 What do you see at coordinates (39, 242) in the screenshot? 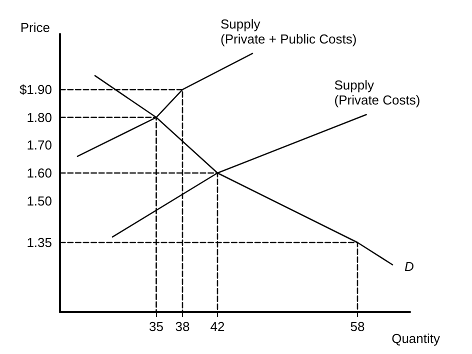
I see `y-tick-label: 1.35` at bounding box center [39, 242].